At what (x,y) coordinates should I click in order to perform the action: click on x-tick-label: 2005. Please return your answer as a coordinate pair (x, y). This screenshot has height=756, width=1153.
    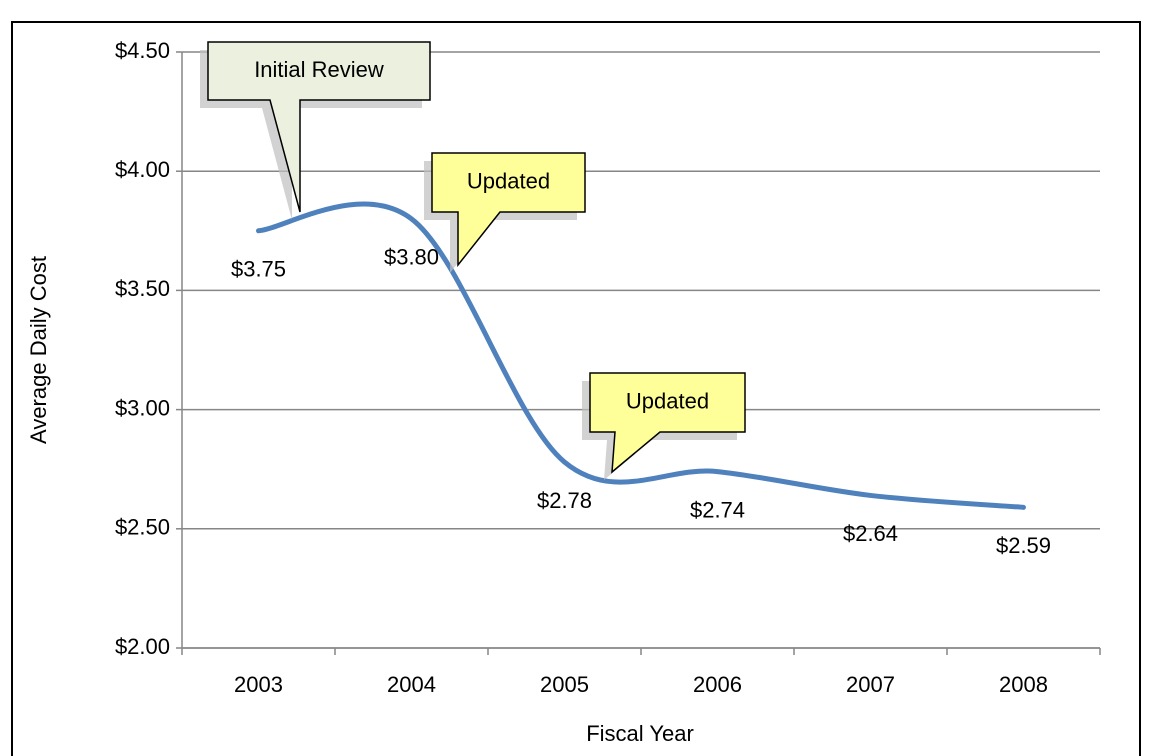
    Looking at the image, I should click on (564, 684).